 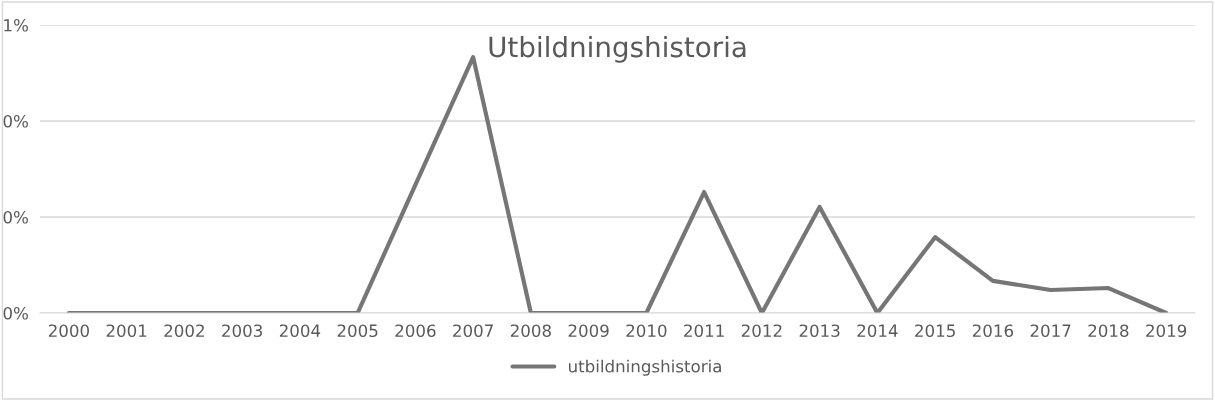 What do you see at coordinates (184, 331) in the screenshot?
I see `x-tick-label: 2002` at bounding box center [184, 331].